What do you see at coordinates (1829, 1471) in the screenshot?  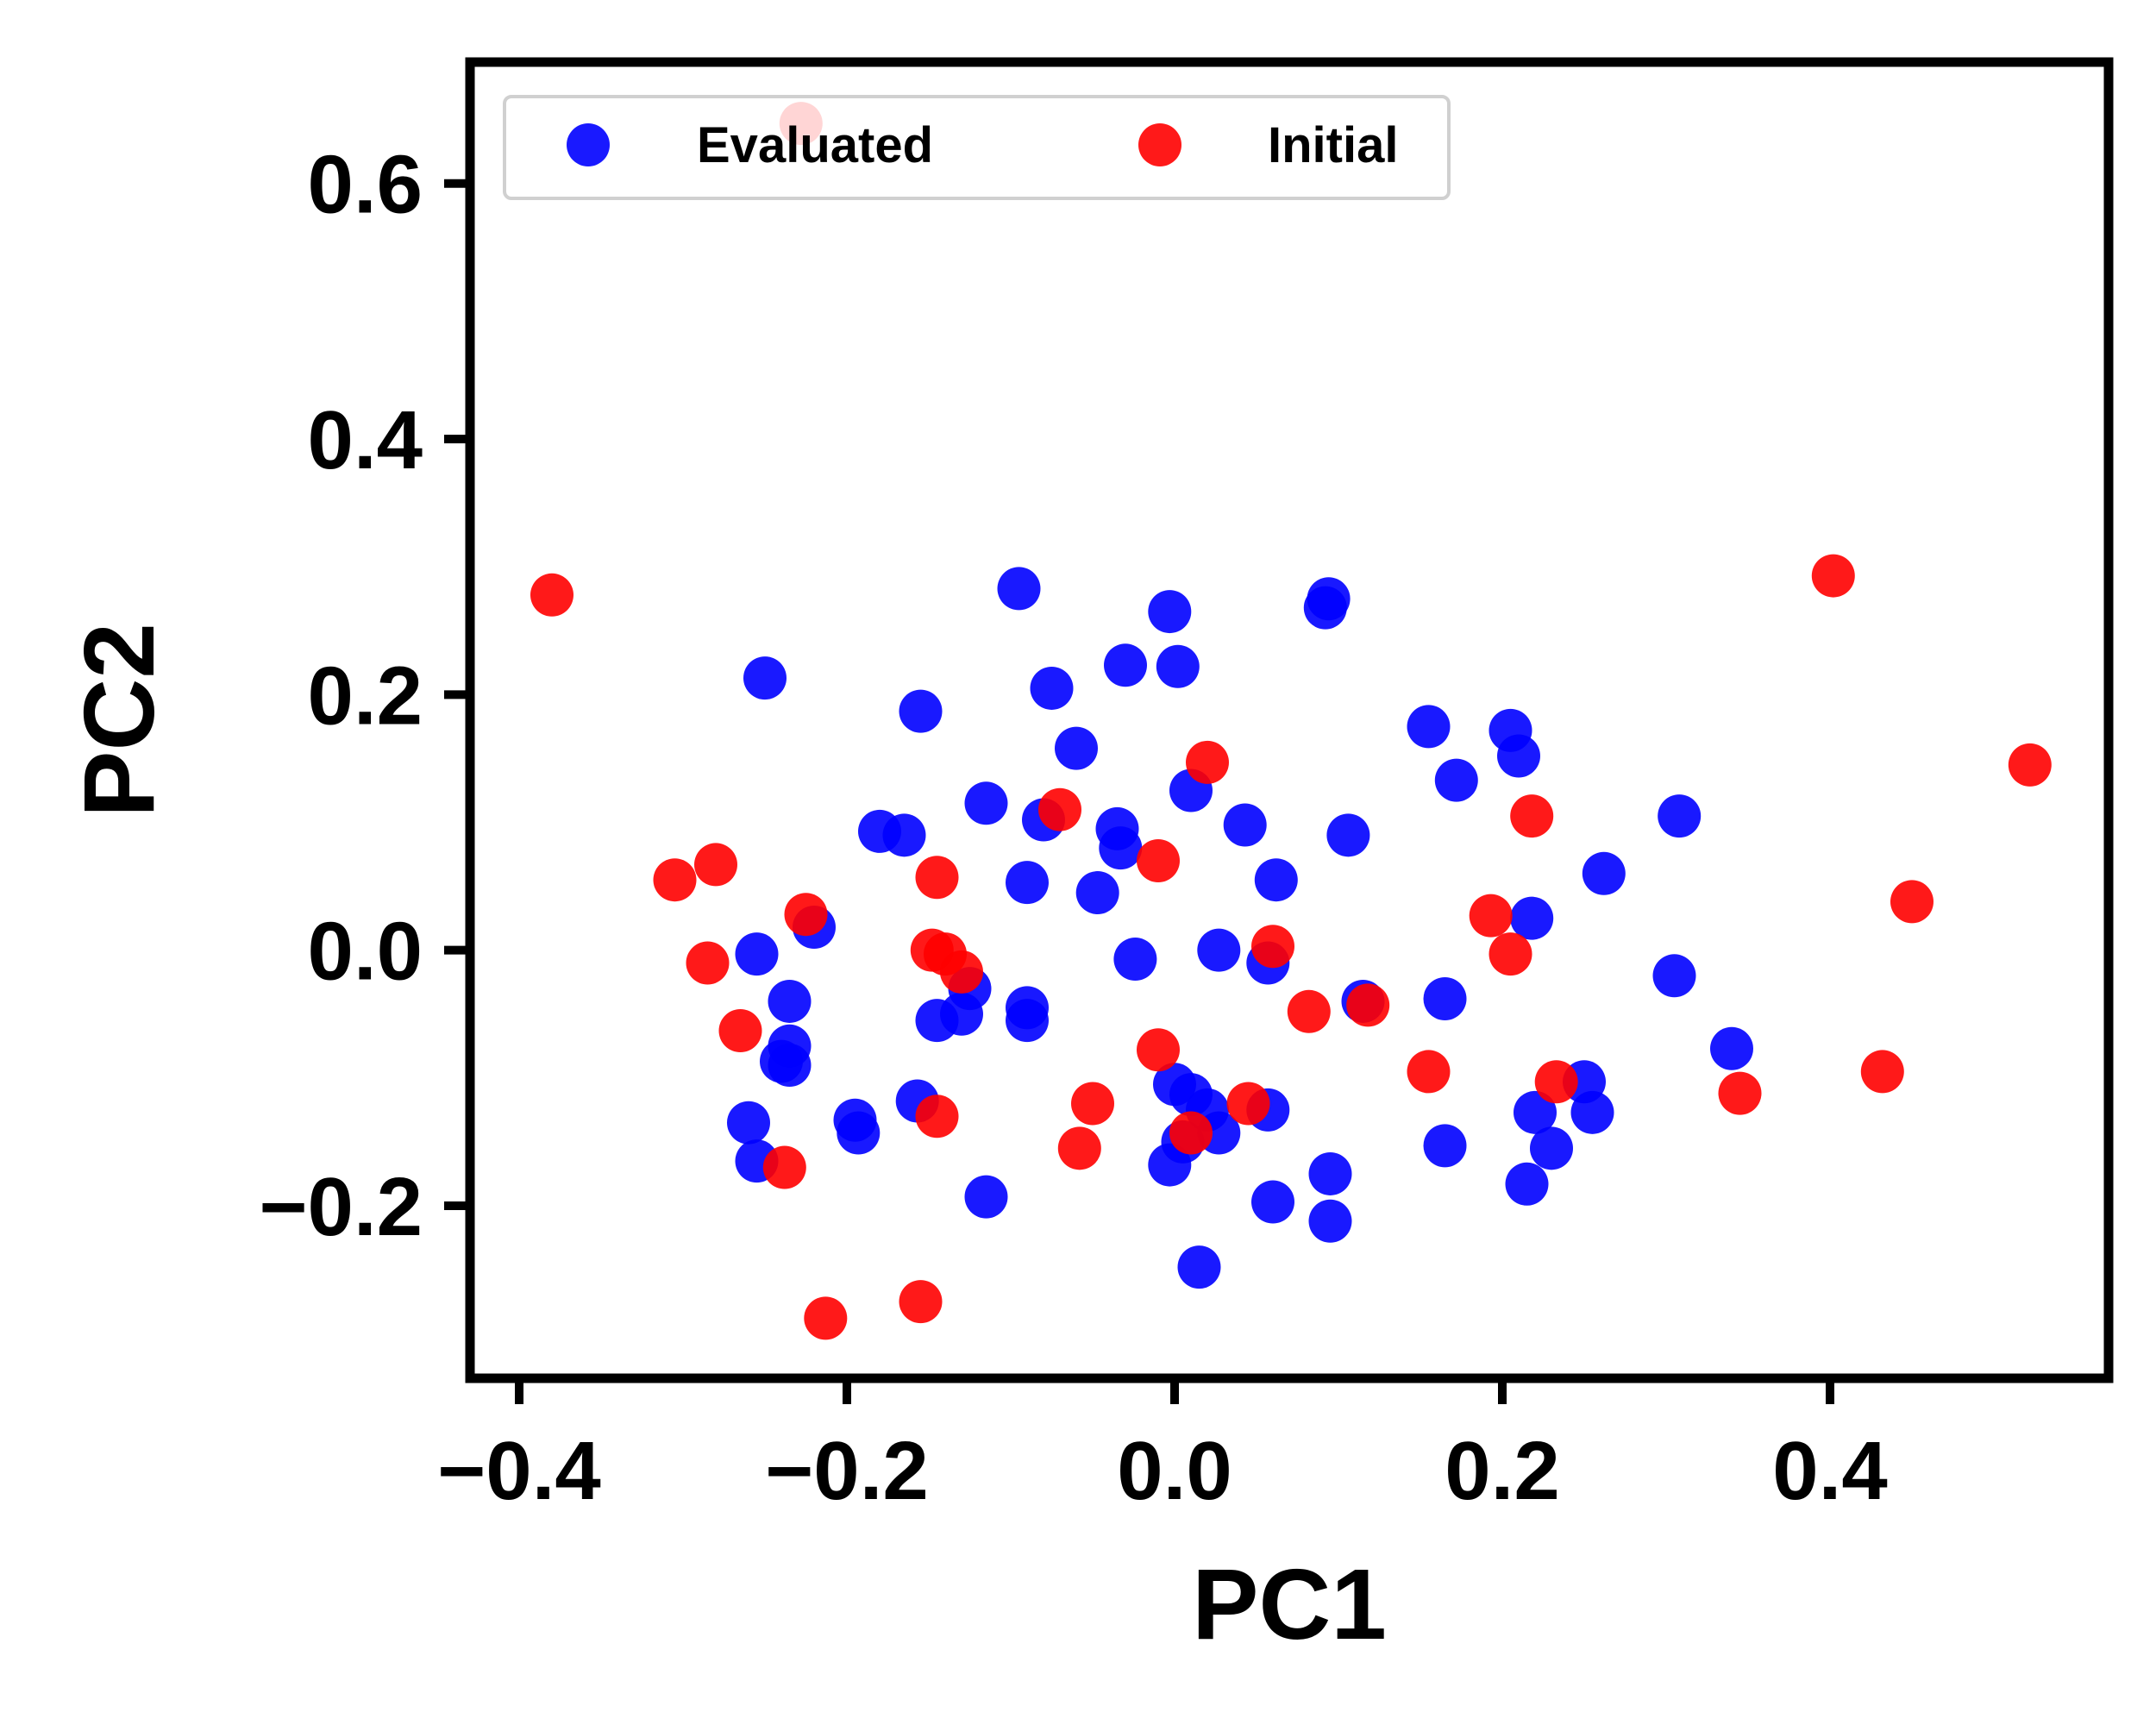 I see `x-tick-label: 0.4` at bounding box center [1829, 1471].